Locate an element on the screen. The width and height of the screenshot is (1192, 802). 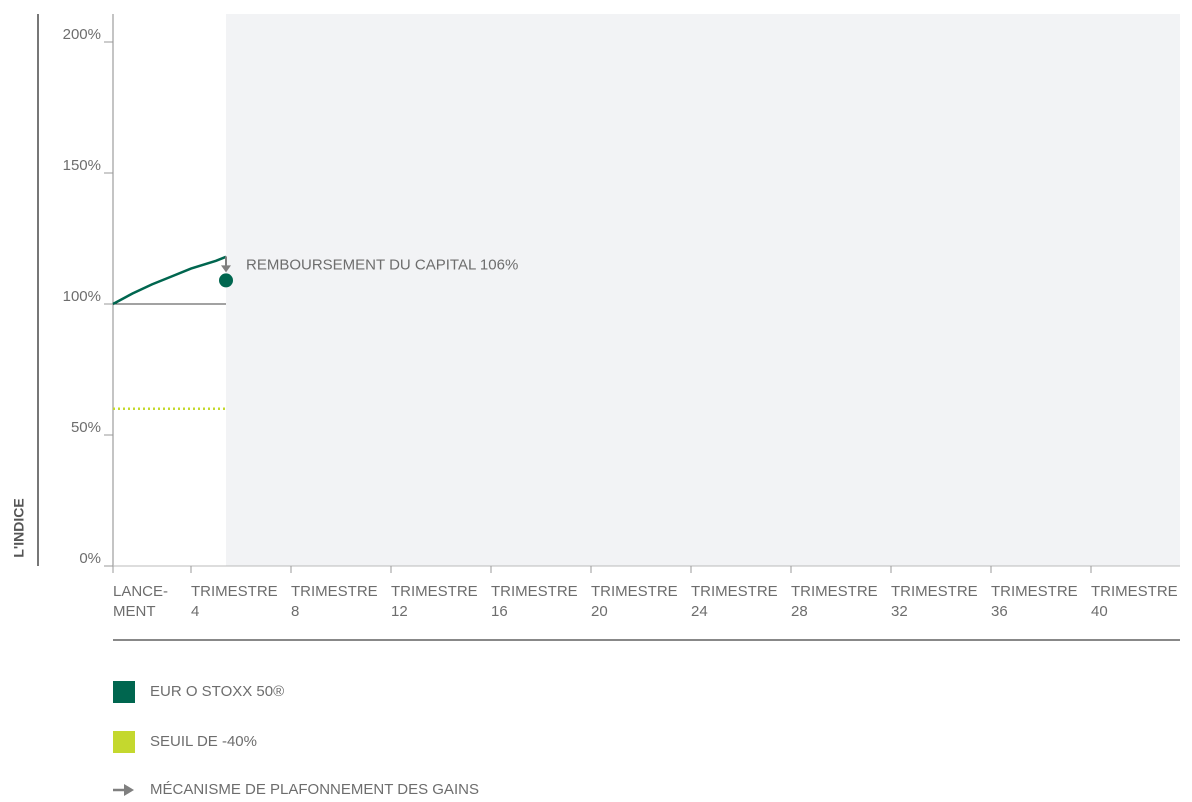
x-tick-label: 16 is located at coordinates (499, 611).